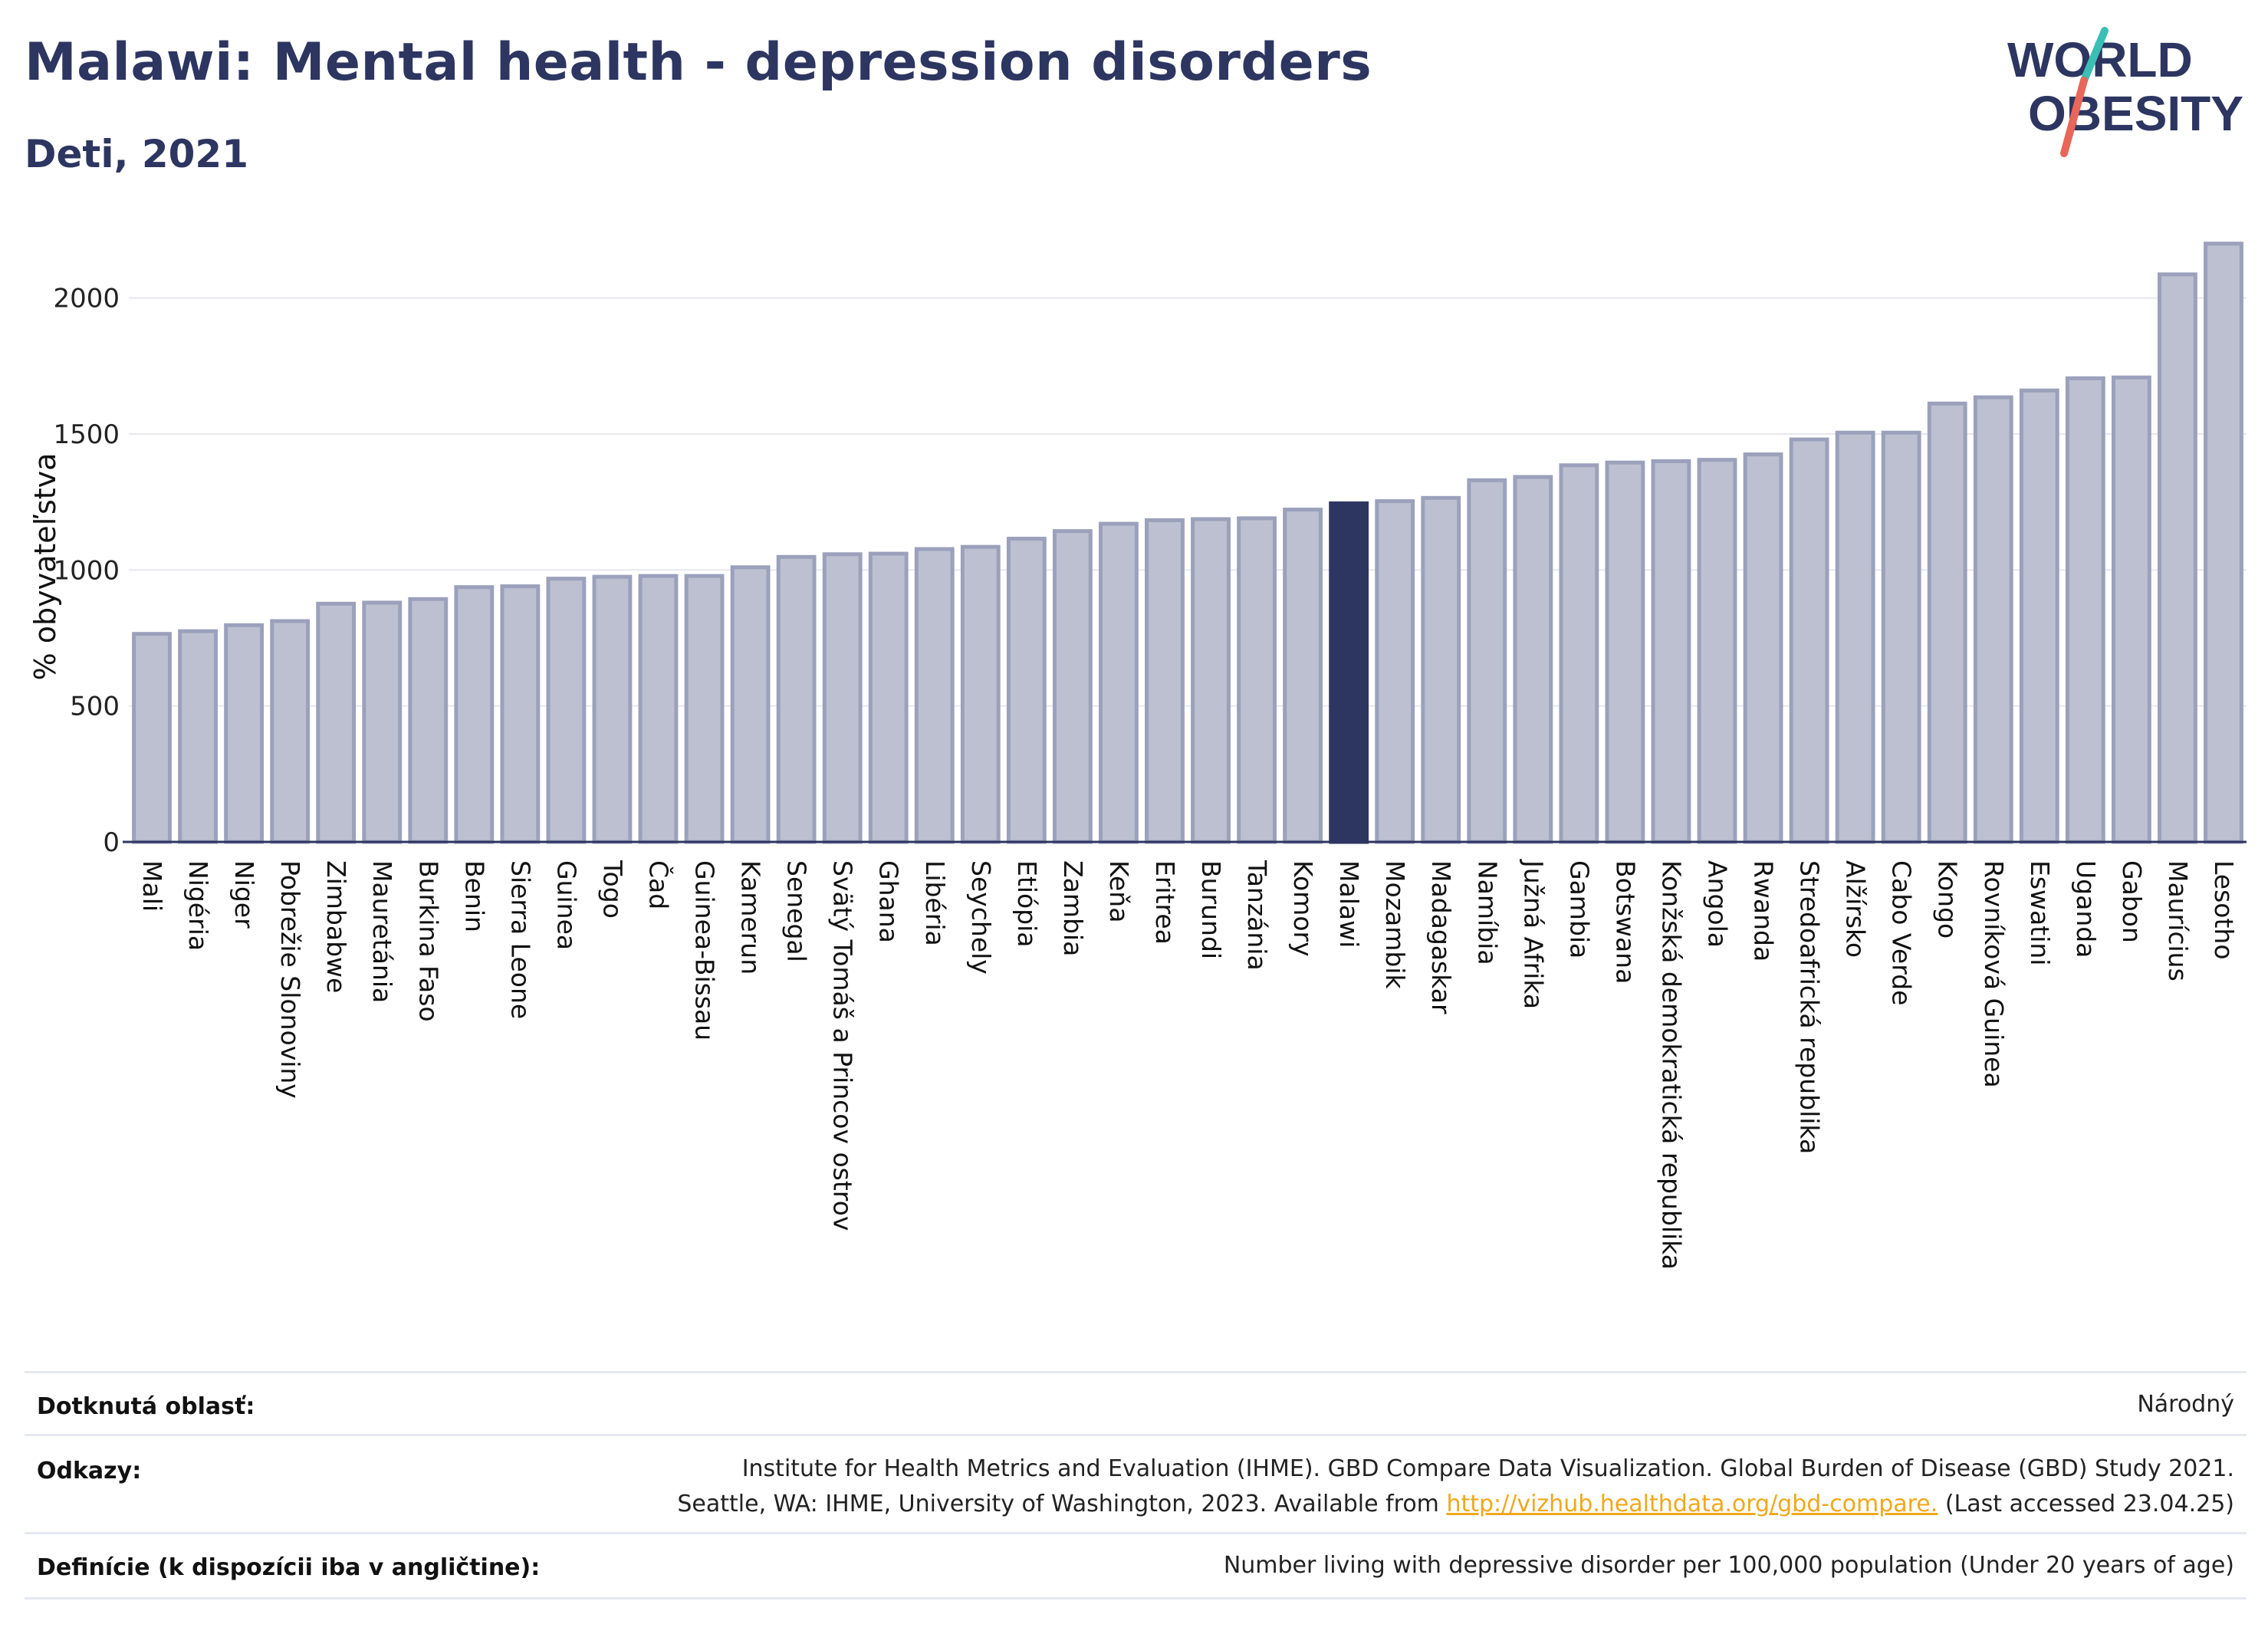 Image resolution: width=2268 pixels, height=1634 pixels. I want to click on x-tick-label: Guinea, so click(566, 905).